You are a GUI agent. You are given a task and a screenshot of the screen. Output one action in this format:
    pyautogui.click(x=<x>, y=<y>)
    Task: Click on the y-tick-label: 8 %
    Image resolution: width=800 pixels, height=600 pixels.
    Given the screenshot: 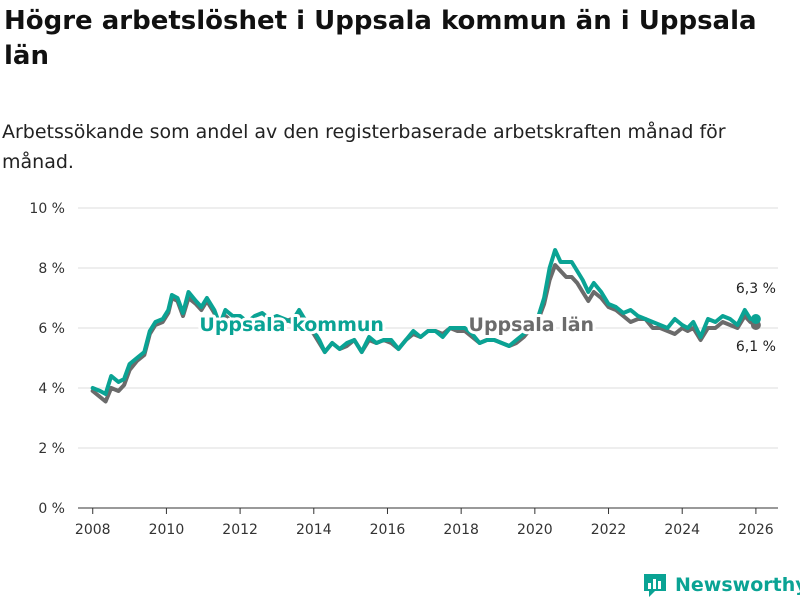 What is the action you would take?
    pyautogui.click(x=51, y=269)
    